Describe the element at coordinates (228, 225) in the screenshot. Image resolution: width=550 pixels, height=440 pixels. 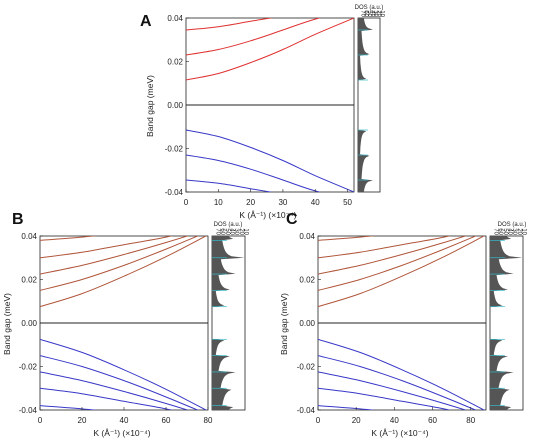
I see `panel-b-dos-label: DOS (a.u.)` at that location.